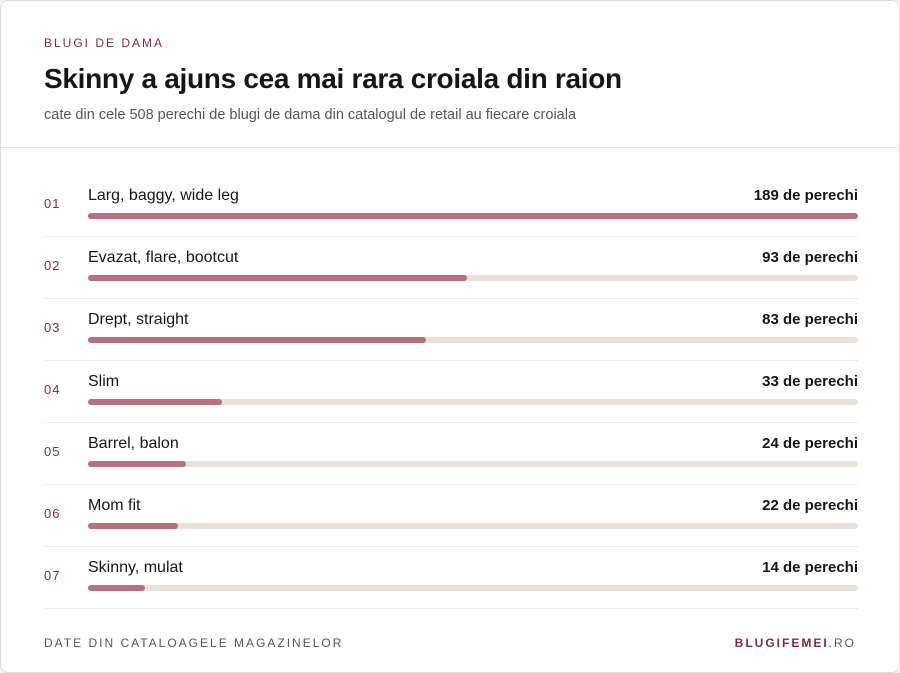 This screenshot has height=673, width=900. Describe the element at coordinates (810, 443) in the screenshot. I see `value-label: 24 de perechi` at that location.